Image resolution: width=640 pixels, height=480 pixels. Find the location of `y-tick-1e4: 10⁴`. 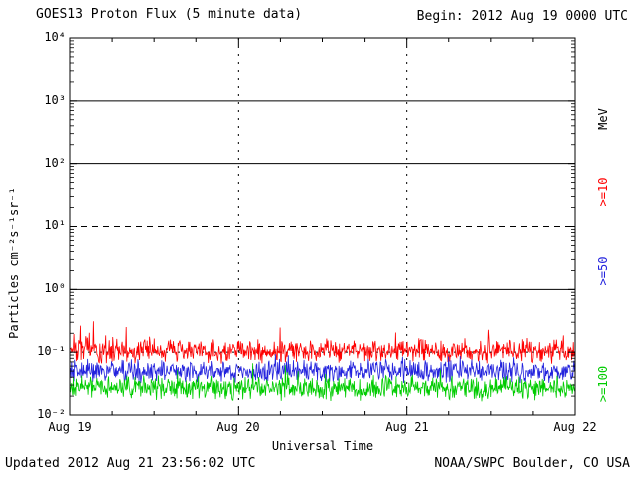

y-tick-1e4: 10⁴ is located at coordinates (55, 37).